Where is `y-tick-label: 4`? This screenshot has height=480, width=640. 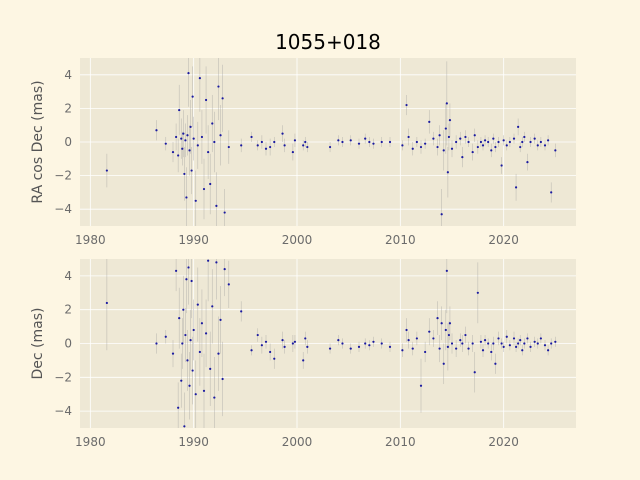 y-tick-label: 4 is located at coordinates (68, 276).